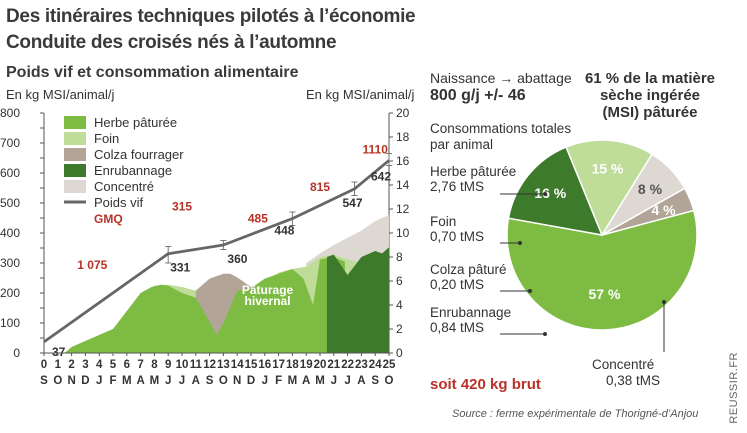 This screenshot has height=433, width=747. I want to click on cons-concentre-name: Concentré, so click(623, 364).